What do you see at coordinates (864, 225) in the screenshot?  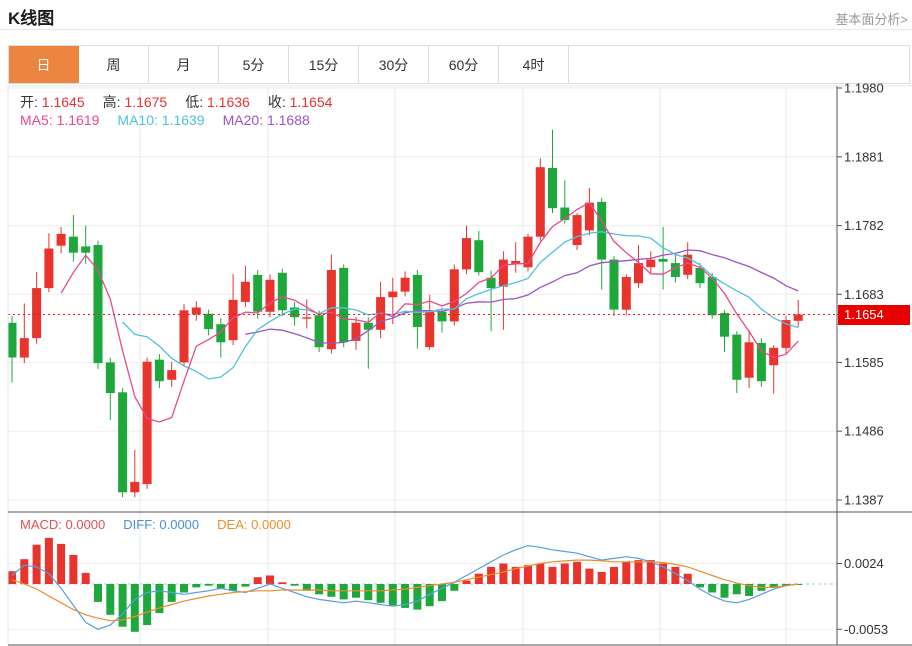 I see `y-axis-label: 1.1782` at bounding box center [864, 225].